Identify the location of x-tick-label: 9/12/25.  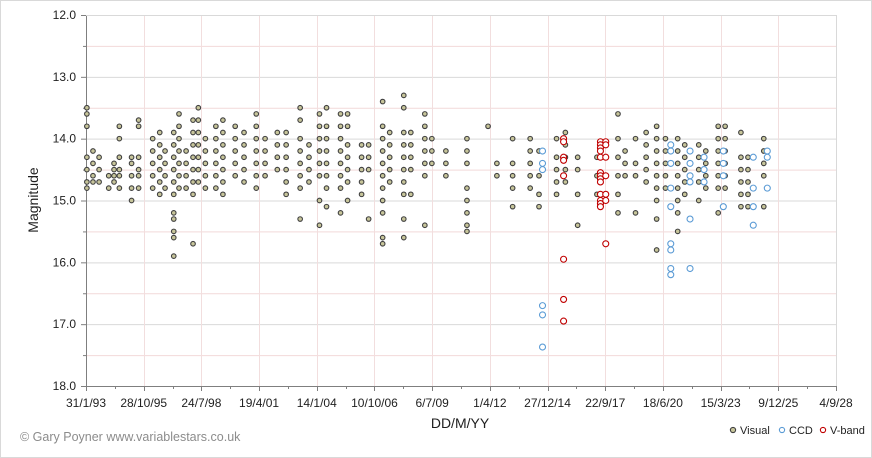
(778, 403).